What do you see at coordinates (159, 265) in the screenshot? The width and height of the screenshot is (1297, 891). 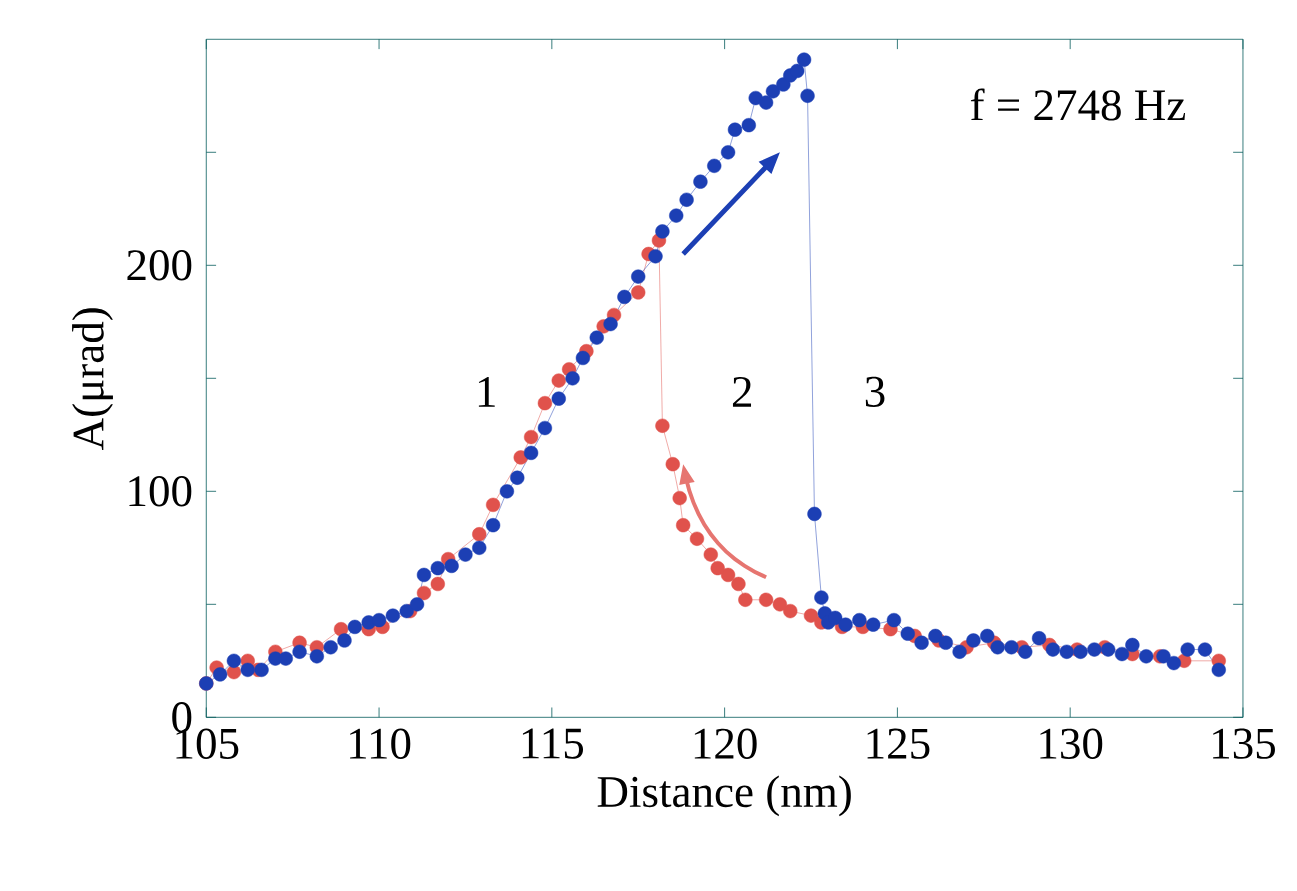 I see `y-tick-label: 200` at bounding box center [159, 265].